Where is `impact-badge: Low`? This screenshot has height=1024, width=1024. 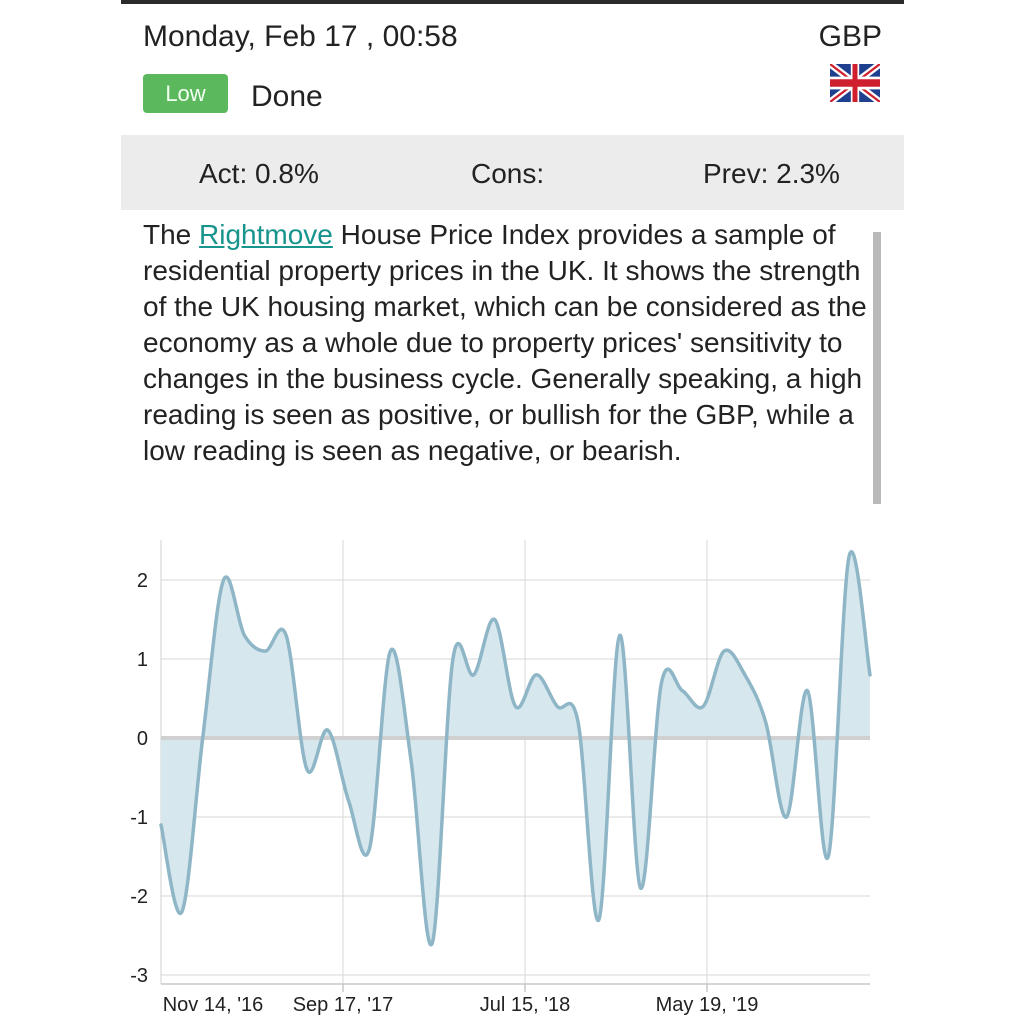
impact-badge: Low is located at coordinates (185, 93).